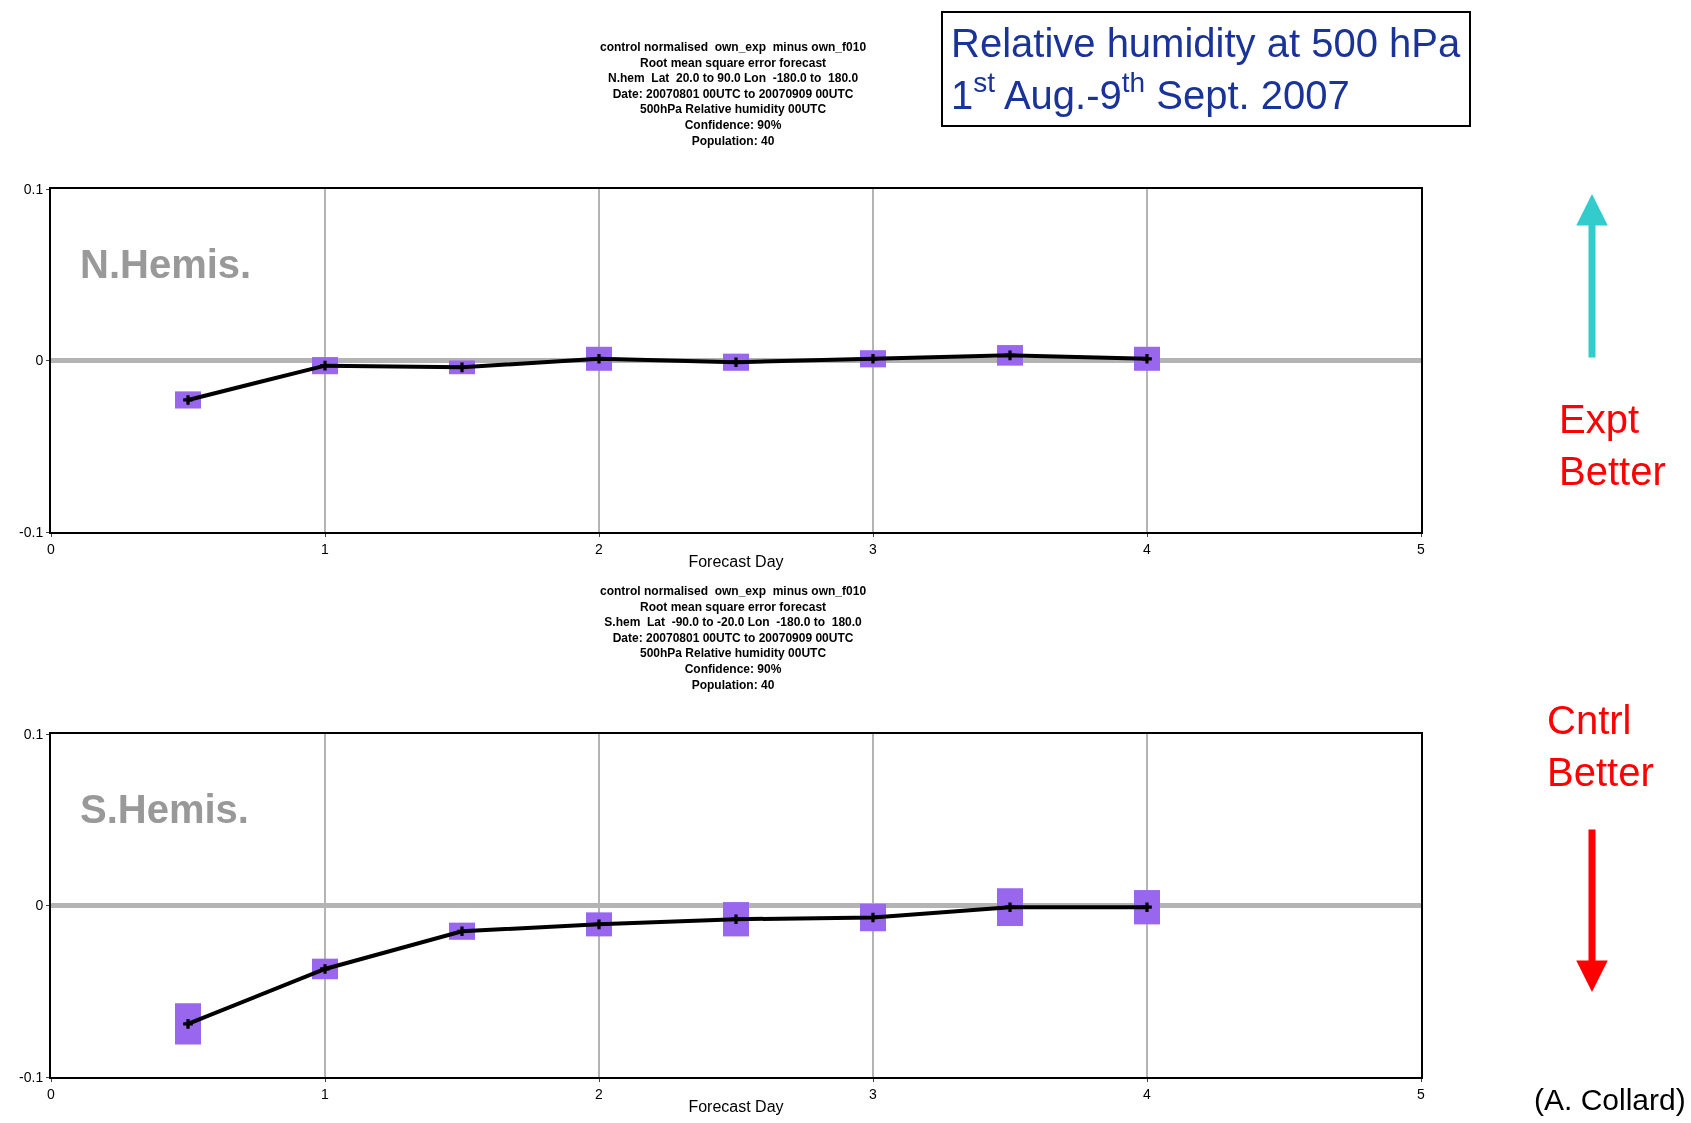  Describe the element at coordinates (1612, 445) in the screenshot. I see `text: Expt Better` at that location.